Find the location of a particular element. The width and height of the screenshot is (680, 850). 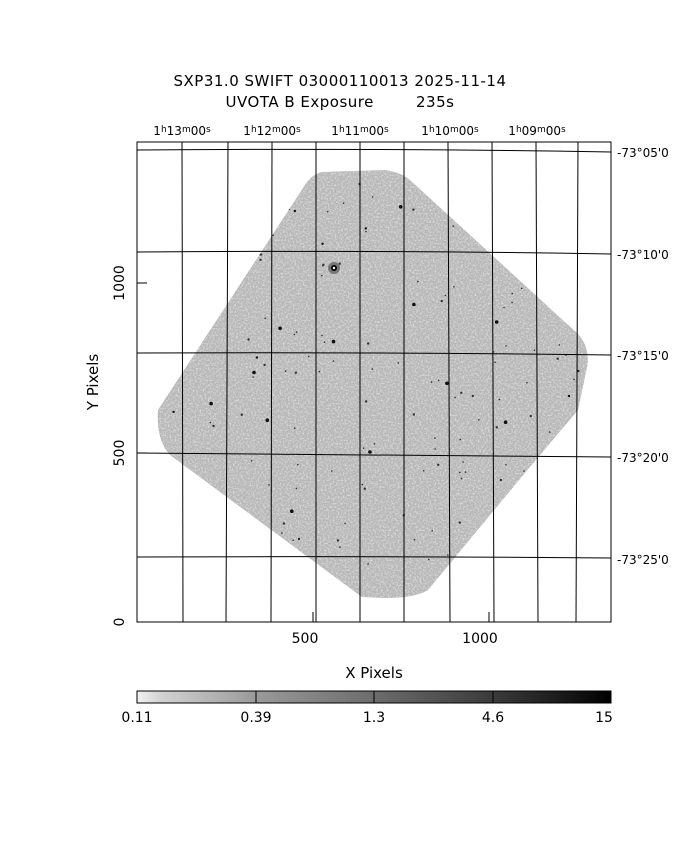

ra-label: 1h09m00s is located at coordinates (537, 131).